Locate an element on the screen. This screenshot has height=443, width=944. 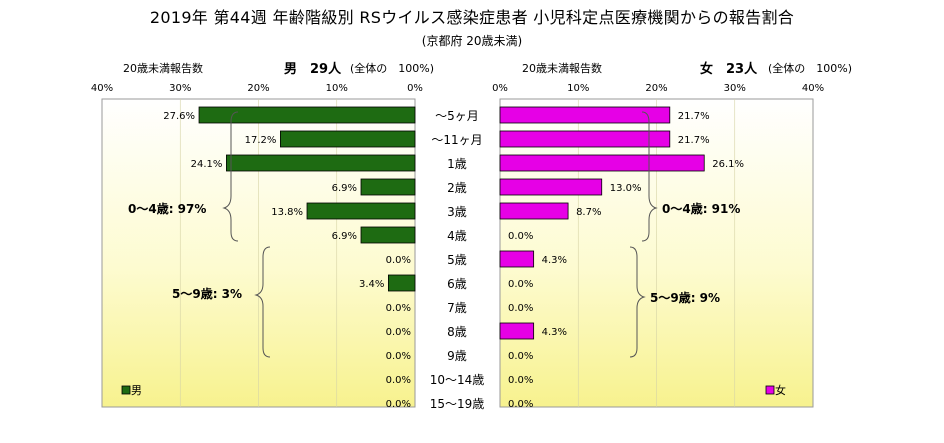
right-report-label: 20歳未満報告数 is located at coordinates (562, 68).